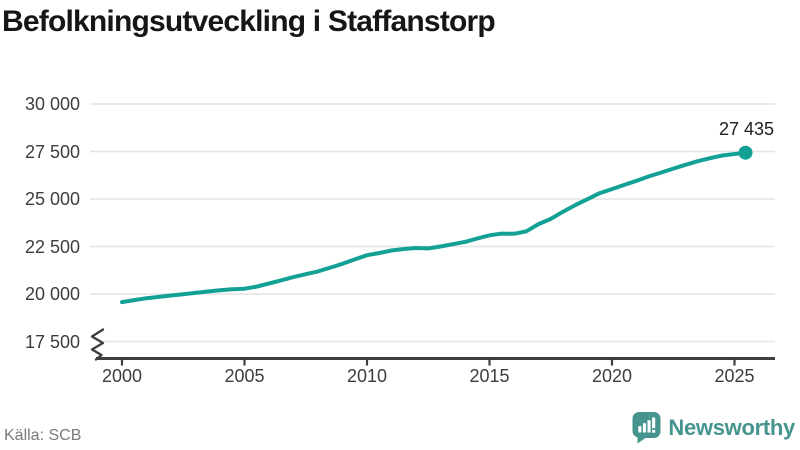 The height and width of the screenshot is (450, 800). What do you see at coordinates (122, 376) in the screenshot?
I see `x-tick-label: 2000` at bounding box center [122, 376].